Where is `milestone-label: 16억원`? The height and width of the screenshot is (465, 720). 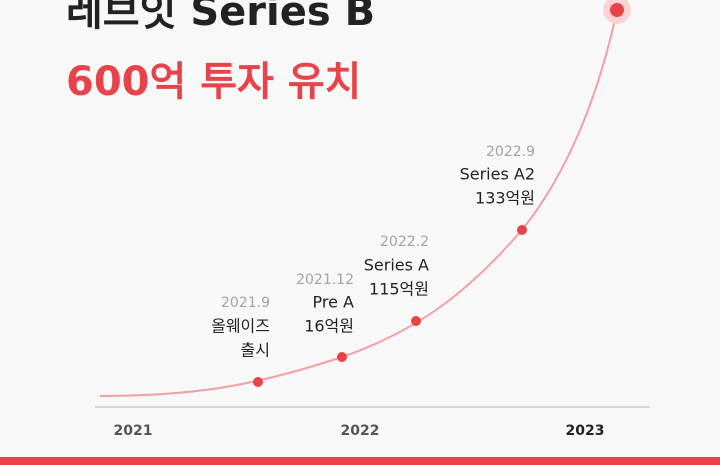 milestone-label: 16억원 is located at coordinates (329, 326).